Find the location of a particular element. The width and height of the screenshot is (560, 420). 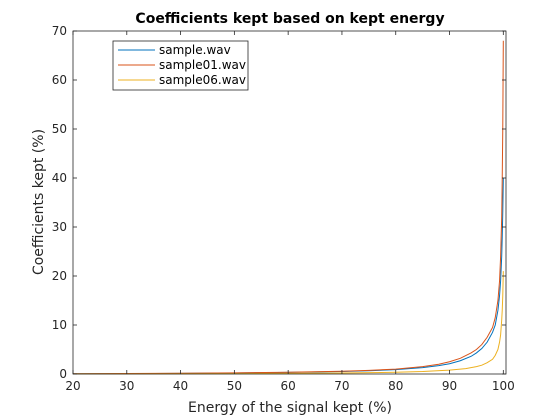

x-axis-label: Energy of the signal kept (%) is located at coordinates (290, 408).